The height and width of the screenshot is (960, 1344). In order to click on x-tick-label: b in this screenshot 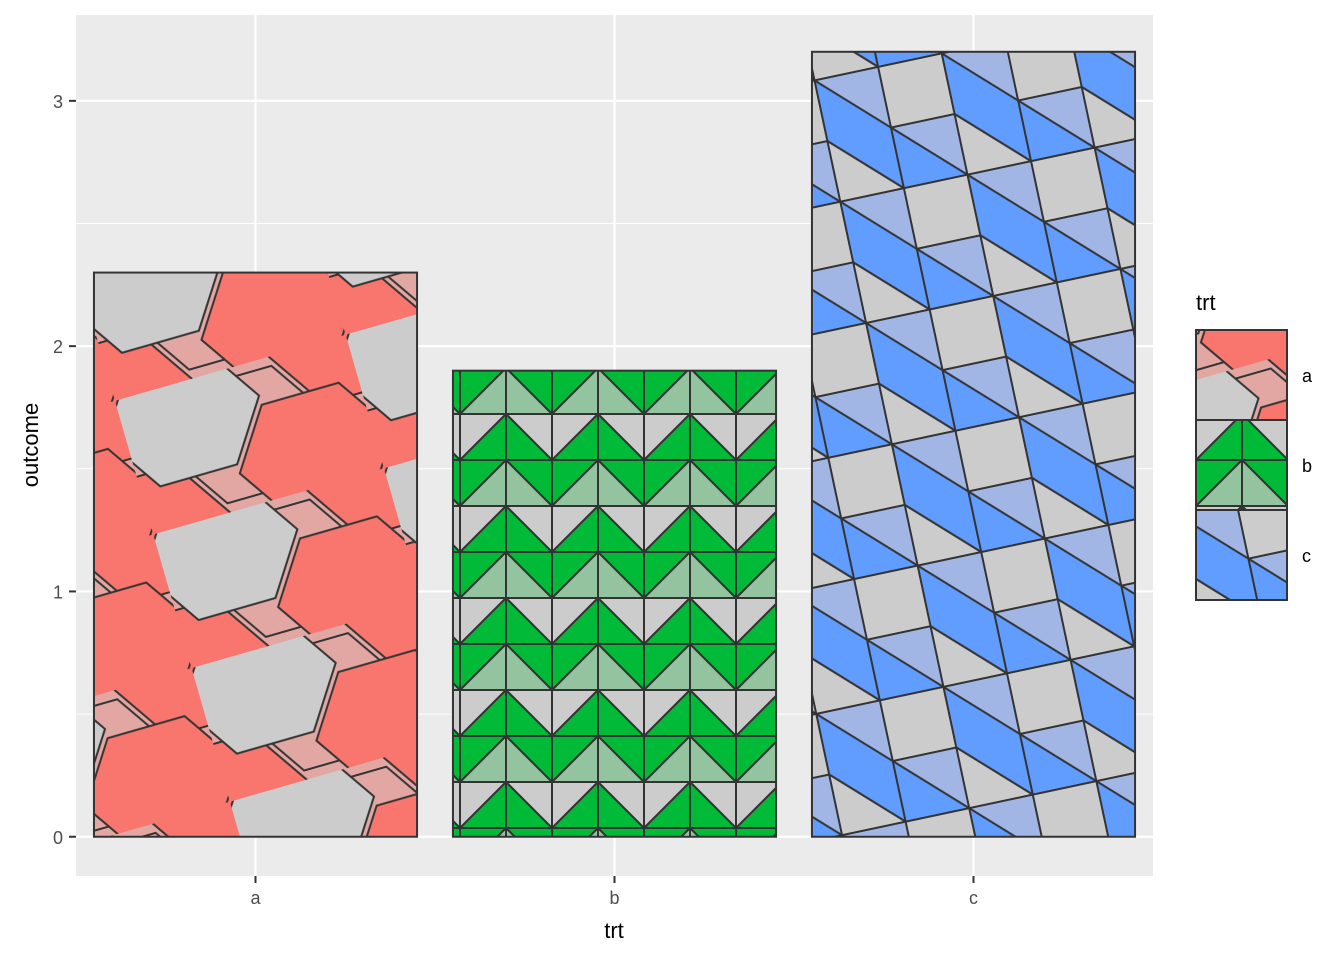, I will do `click(614, 898)`.